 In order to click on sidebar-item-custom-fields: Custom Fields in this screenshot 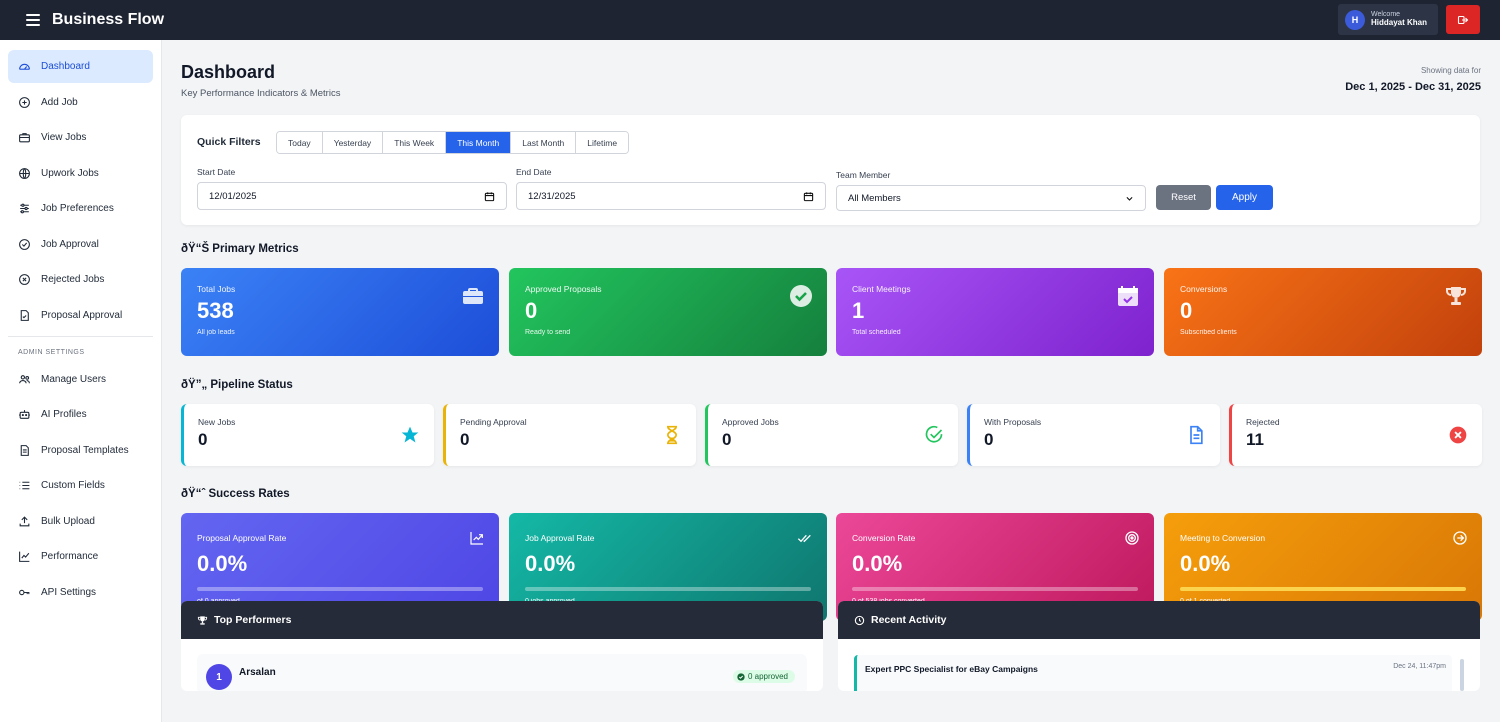, I will do `click(80, 485)`.